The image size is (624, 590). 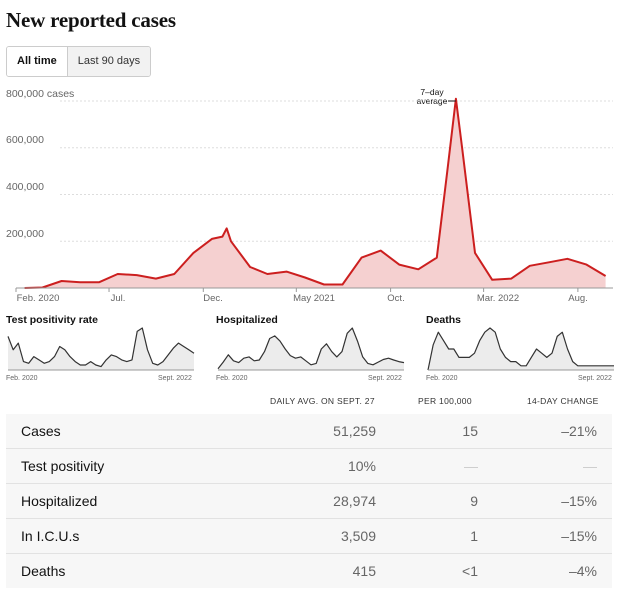 What do you see at coordinates (37, 61) in the screenshot?
I see `all-time-button: All time` at bounding box center [37, 61].